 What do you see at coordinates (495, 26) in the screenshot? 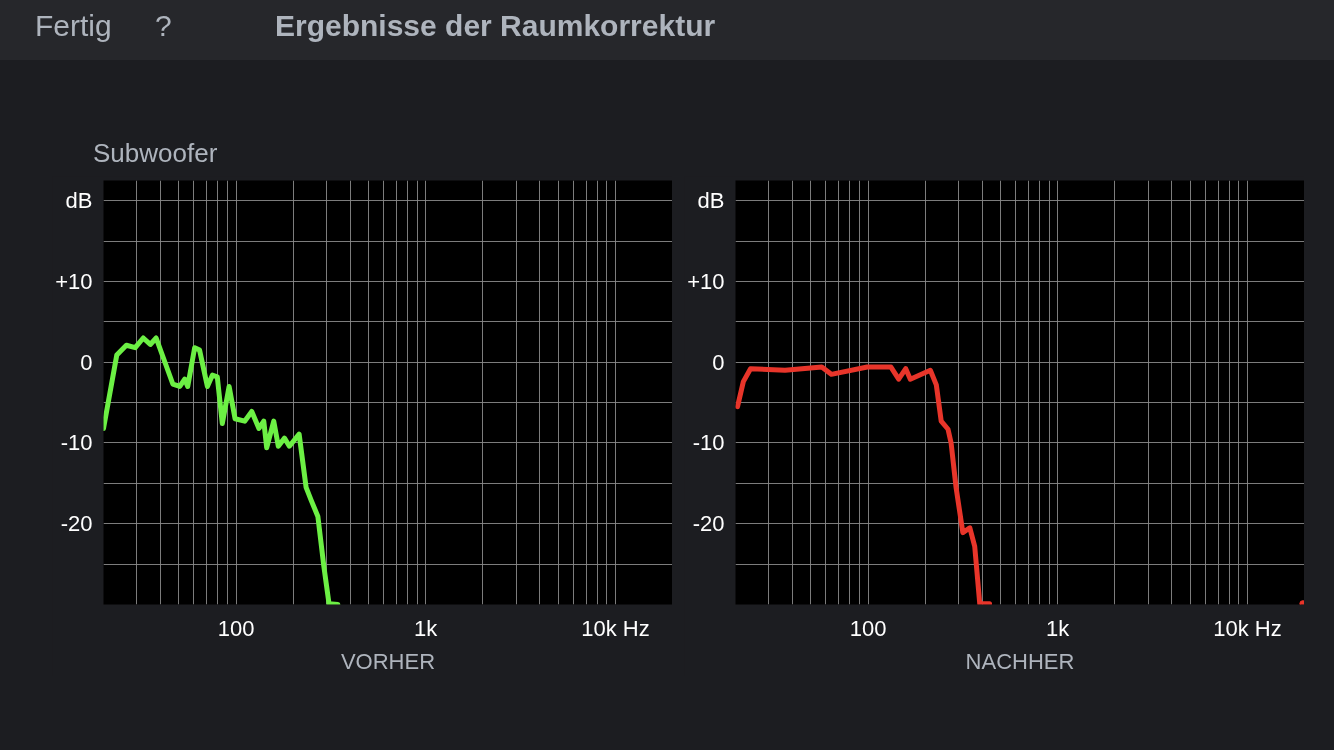
I see `chart-title: Ergebnisse der Raumkorrektur` at bounding box center [495, 26].